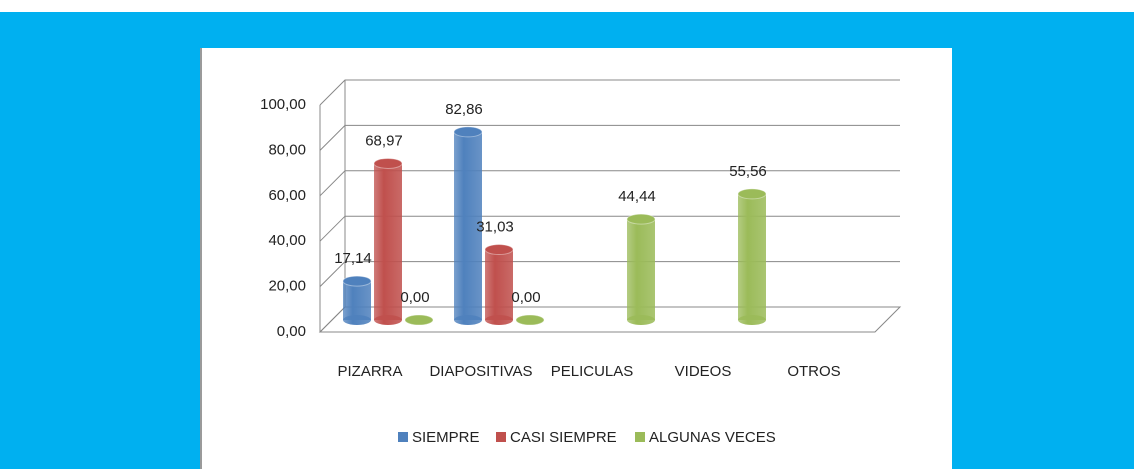  I want to click on data-label: 68,97, so click(384, 140).